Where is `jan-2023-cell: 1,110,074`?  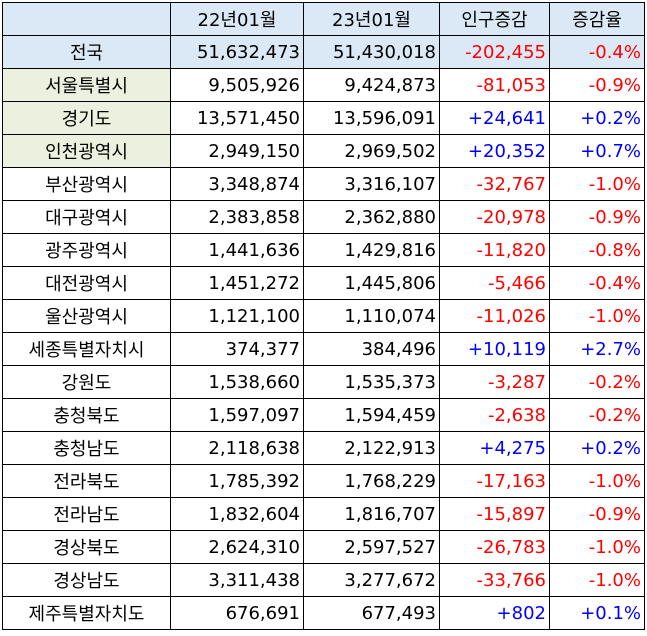
jan-2023-cell: 1,110,074 is located at coordinates (371, 316).